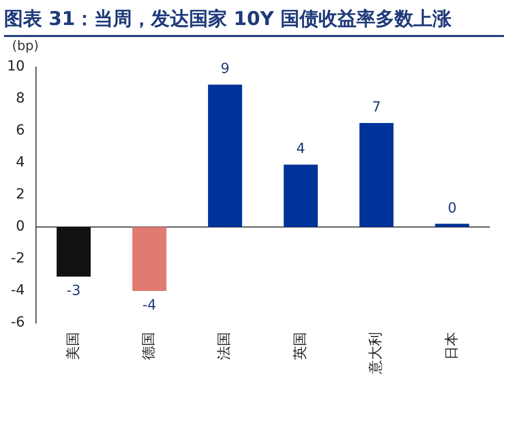 The height and width of the screenshot is (435, 510). What do you see at coordinates (225, 69) in the screenshot?
I see `data-label: 9` at bounding box center [225, 69].